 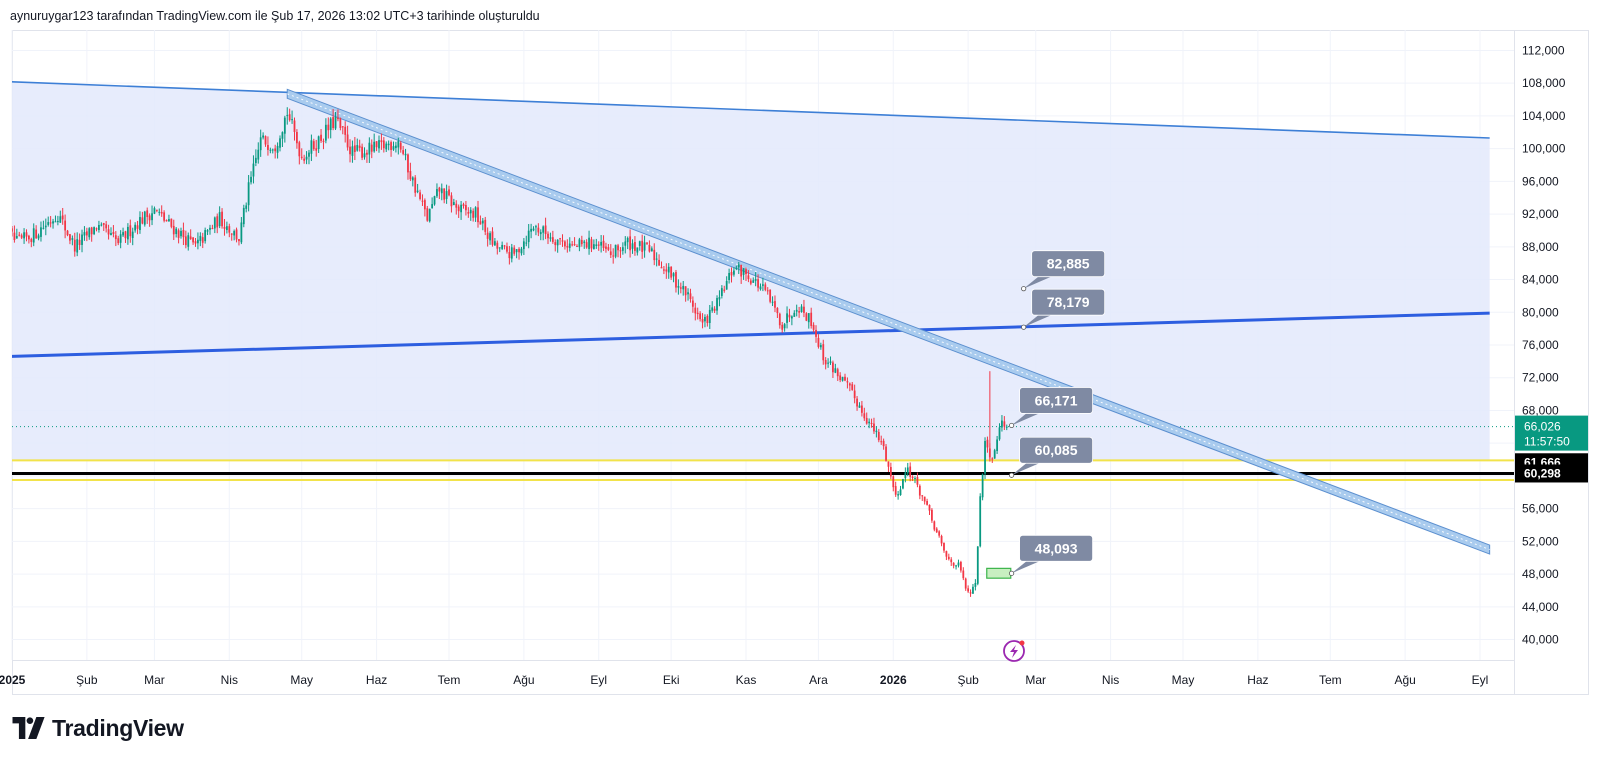 I want to click on target-zone-box, so click(x=999, y=573).